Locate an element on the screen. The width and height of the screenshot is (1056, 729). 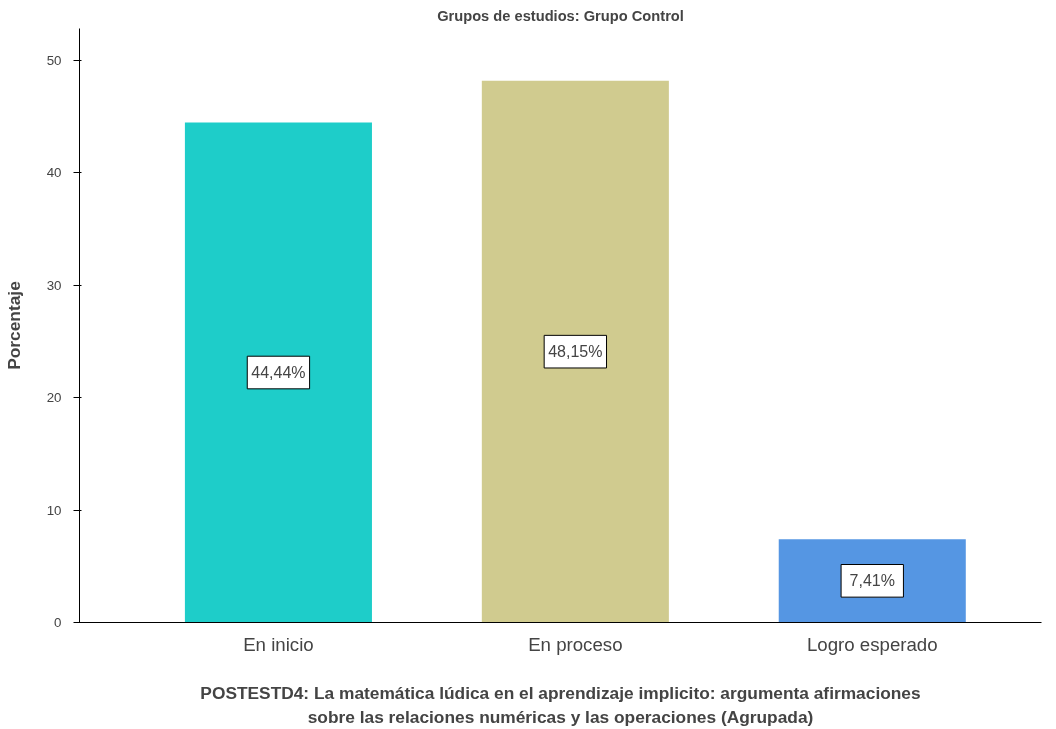
x-tick-label: Logro esperado is located at coordinates (872, 644).